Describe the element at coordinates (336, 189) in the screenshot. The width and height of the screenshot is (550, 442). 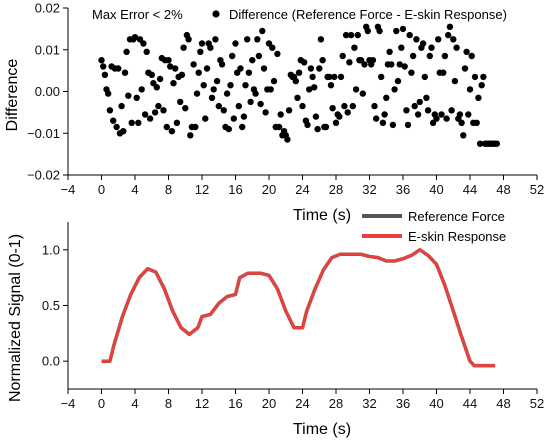
I see `top-x-tick-label: 28` at that location.